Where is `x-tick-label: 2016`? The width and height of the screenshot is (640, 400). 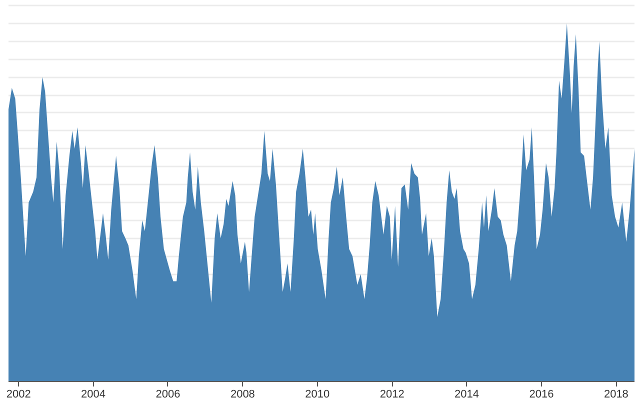 x-tick-label: 2016 is located at coordinates (541, 394).